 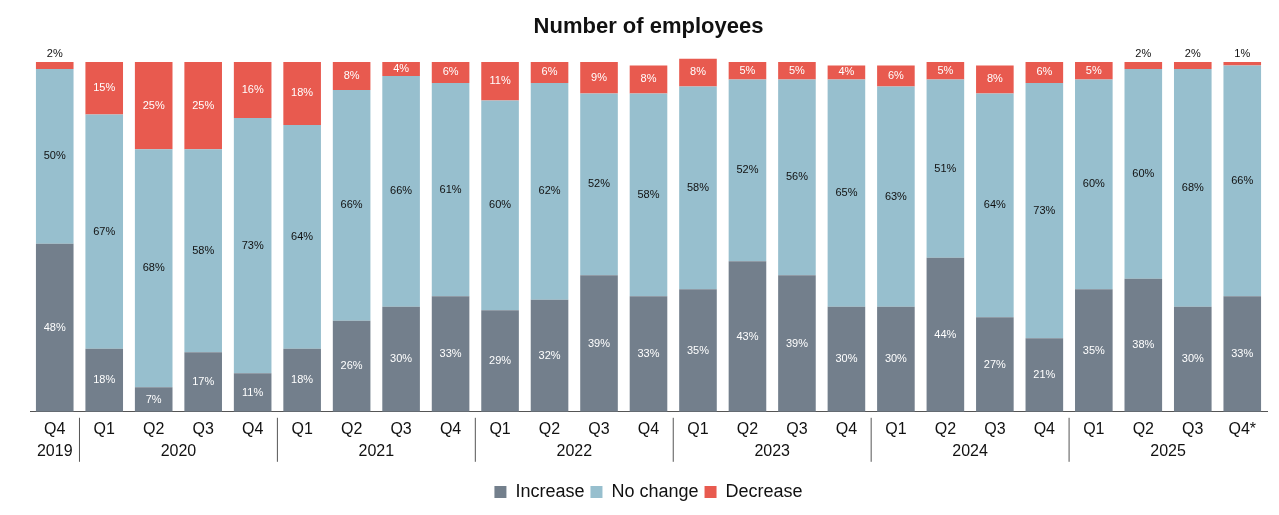 I want to click on legend-label: Increase, so click(x=550, y=490).